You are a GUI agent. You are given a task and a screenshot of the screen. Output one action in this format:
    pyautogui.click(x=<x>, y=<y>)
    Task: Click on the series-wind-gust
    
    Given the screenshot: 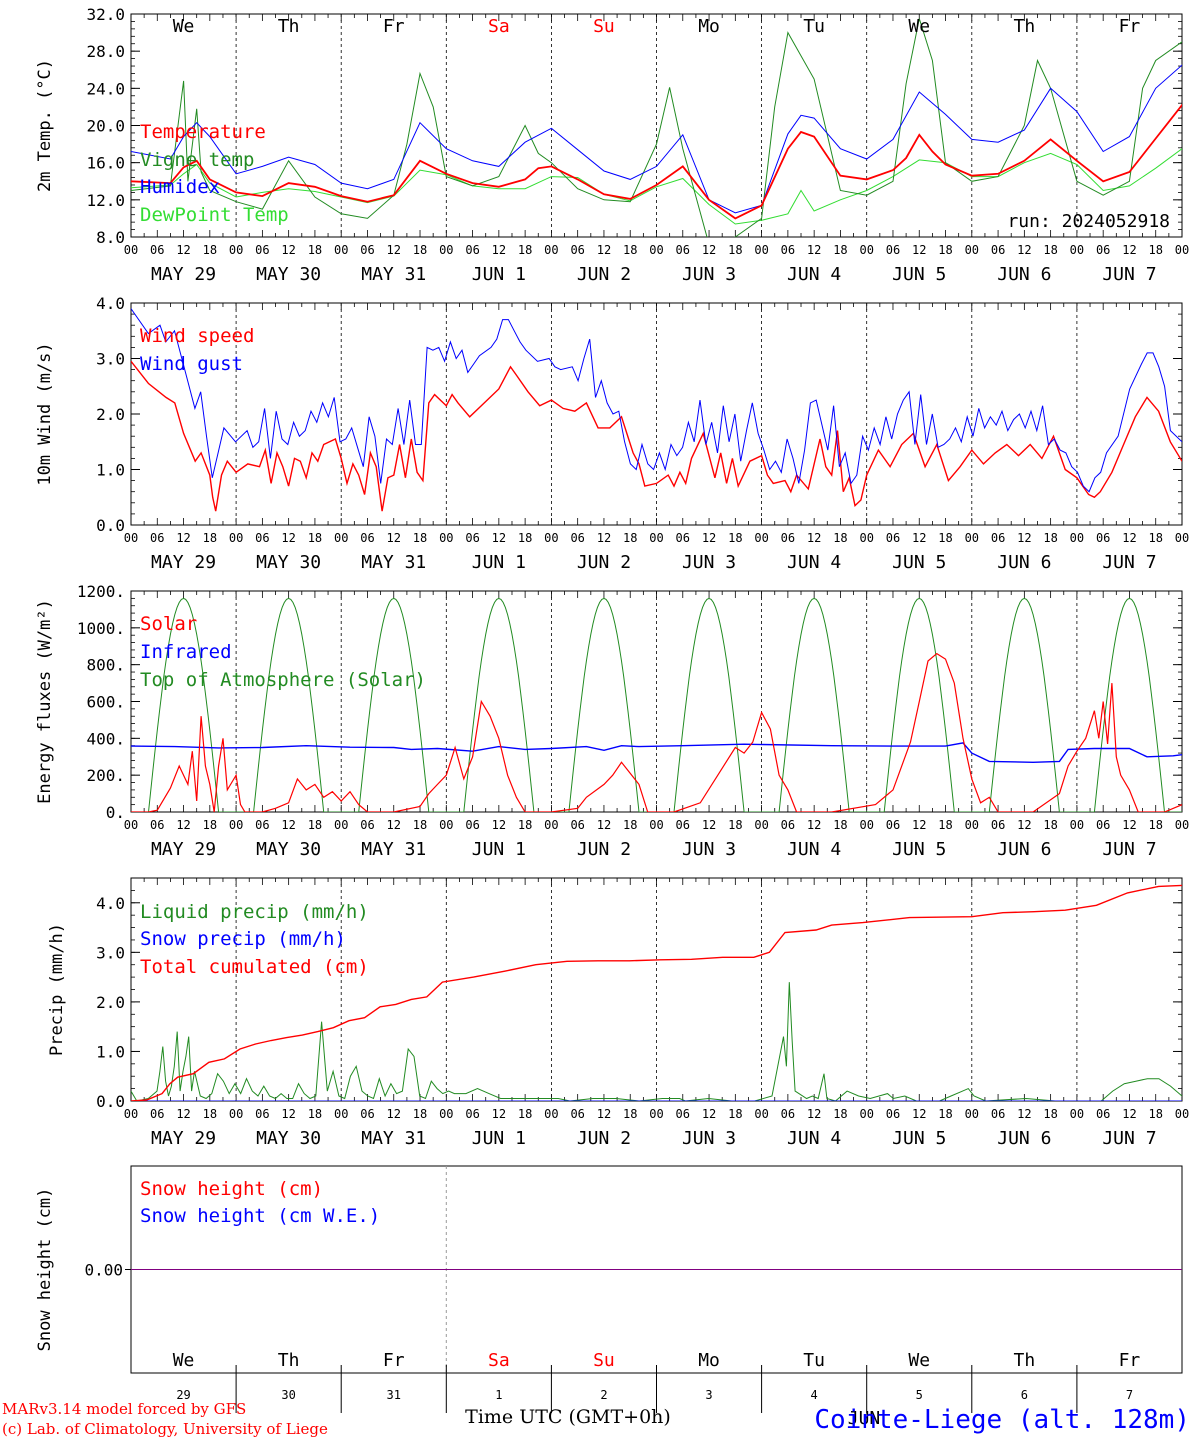 What is the action you would take?
    pyautogui.click(x=656, y=400)
    